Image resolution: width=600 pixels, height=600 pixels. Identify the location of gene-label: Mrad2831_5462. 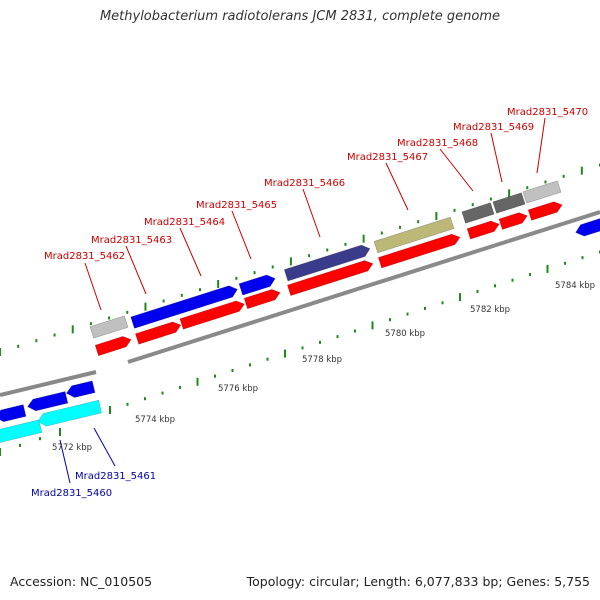
(84, 256).